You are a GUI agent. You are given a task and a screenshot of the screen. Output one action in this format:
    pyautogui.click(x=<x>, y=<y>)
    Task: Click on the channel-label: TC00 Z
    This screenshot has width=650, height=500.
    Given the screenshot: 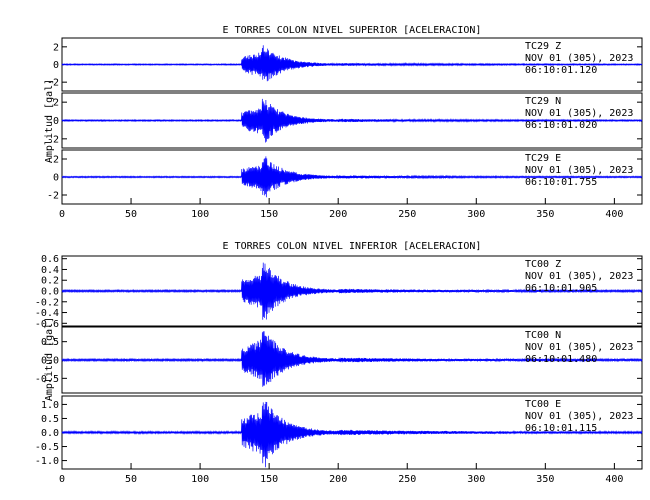 What is the action you would take?
    pyautogui.click(x=543, y=264)
    